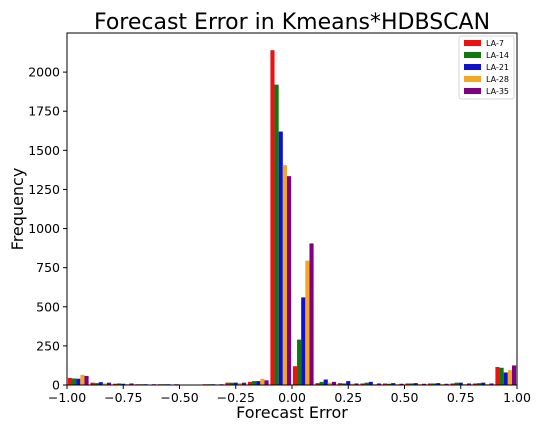 The height and width of the screenshot is (425, 550). What do you see at coordinates (517, 397) in the screenshot?
I see `x-tick-label: 1.00` at bounding box center [517, 397].